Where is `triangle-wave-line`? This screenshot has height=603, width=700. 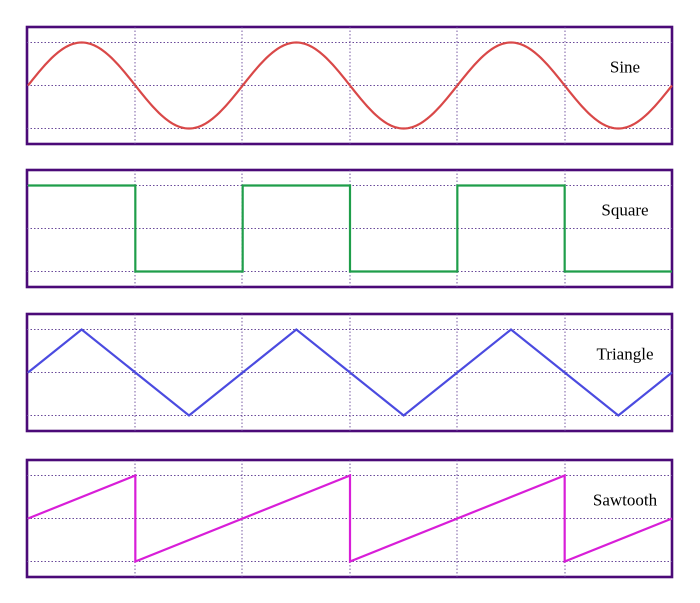 triangle-wave-line is located at coordinates (350, 372).